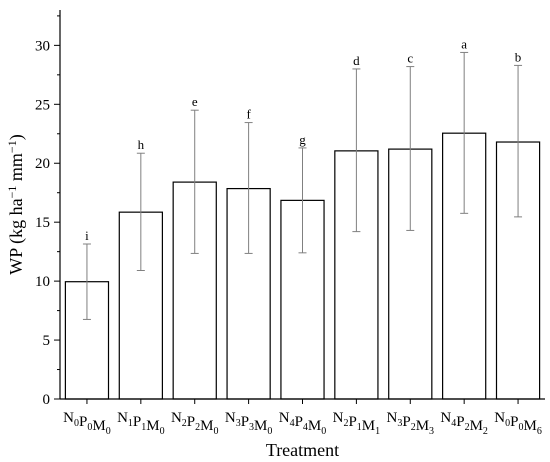 This screenshot has height=462, width=550. What do you see at coordinates (42, 282) in the screenshot?
I see `y-tick-label-10: 10` at bounding box center [42, 282].